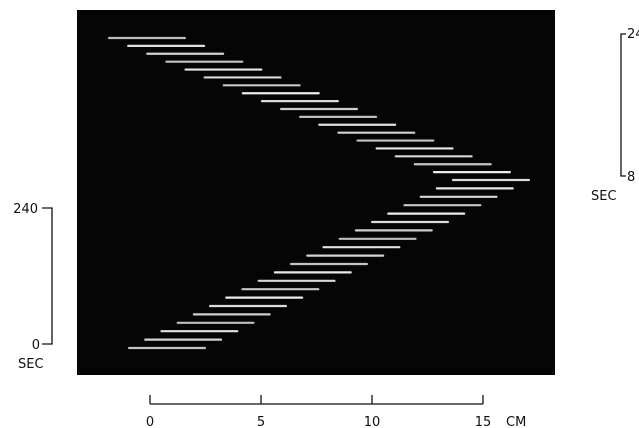 This screenshot has width=639, height=428. I want to click on distance-tick-label: 0, so click(150, 421).